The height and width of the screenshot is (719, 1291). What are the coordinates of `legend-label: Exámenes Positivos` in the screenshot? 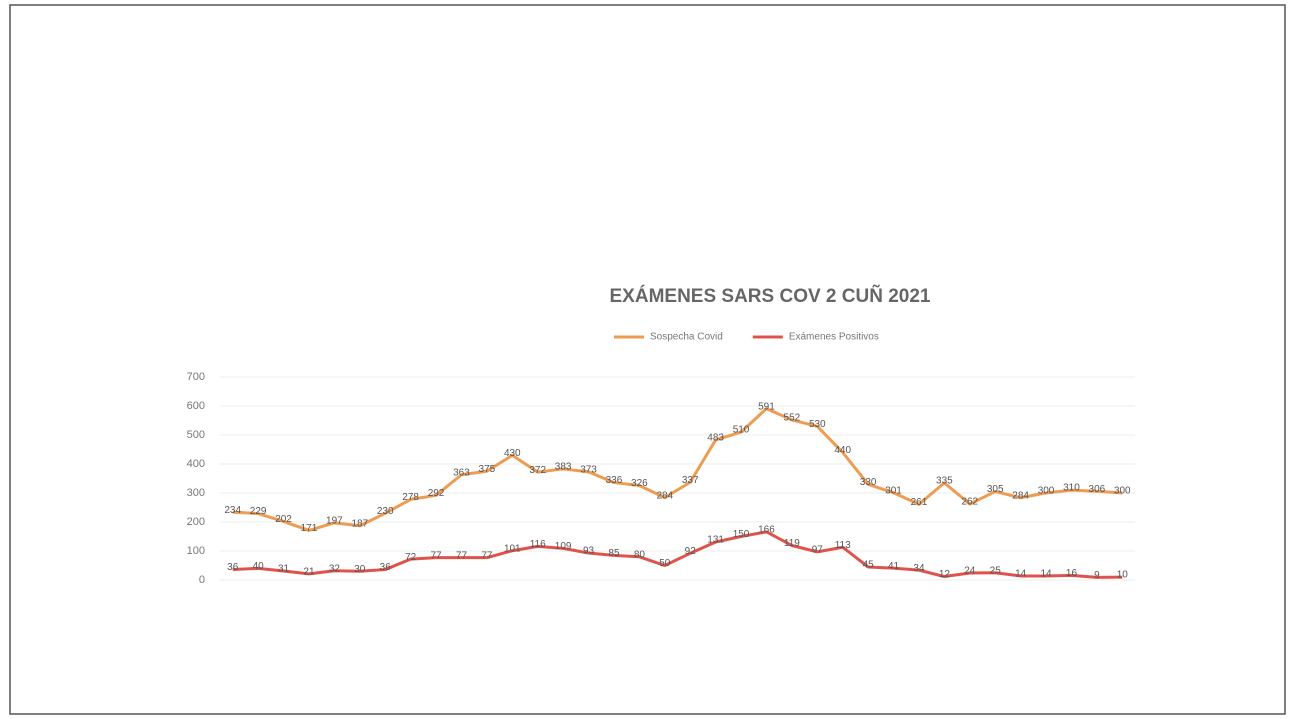 It's located at (834, 337).